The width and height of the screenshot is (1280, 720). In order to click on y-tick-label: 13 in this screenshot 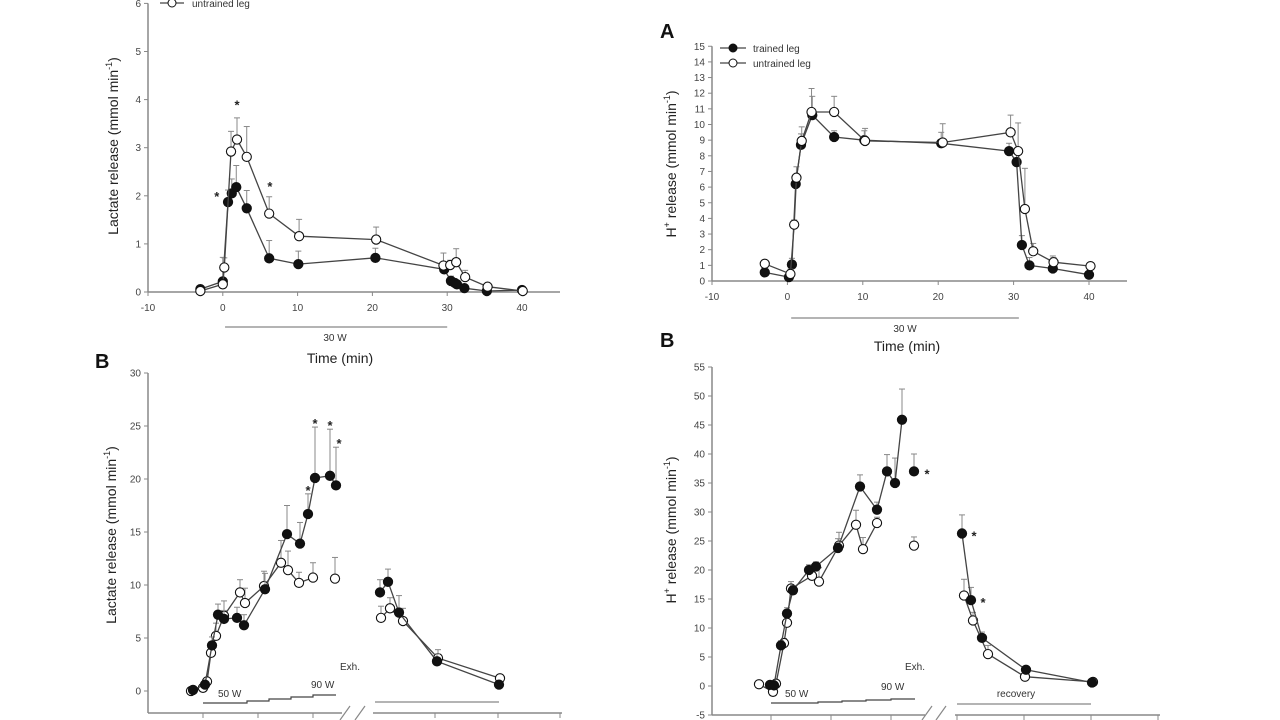, I will do `click(700, 78)`.